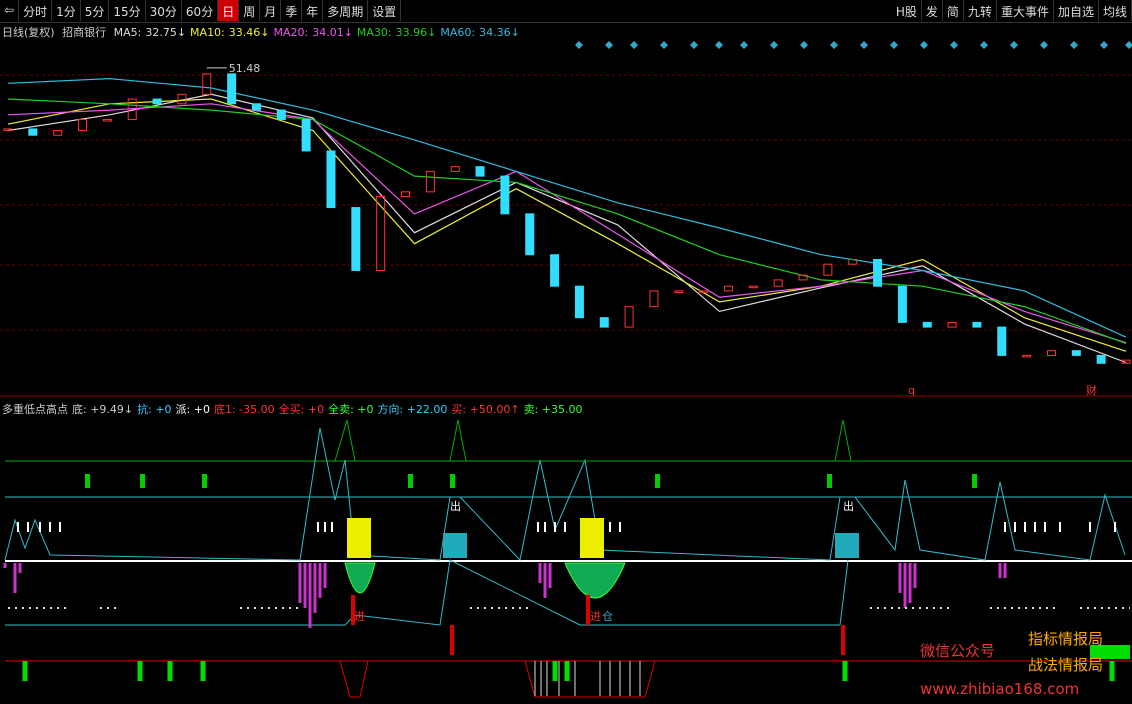 This screenshot has height=704, width=1132. Describe the element at coordinates (292, 10) in the screenshot. I see `tool-button: 季` at that location.